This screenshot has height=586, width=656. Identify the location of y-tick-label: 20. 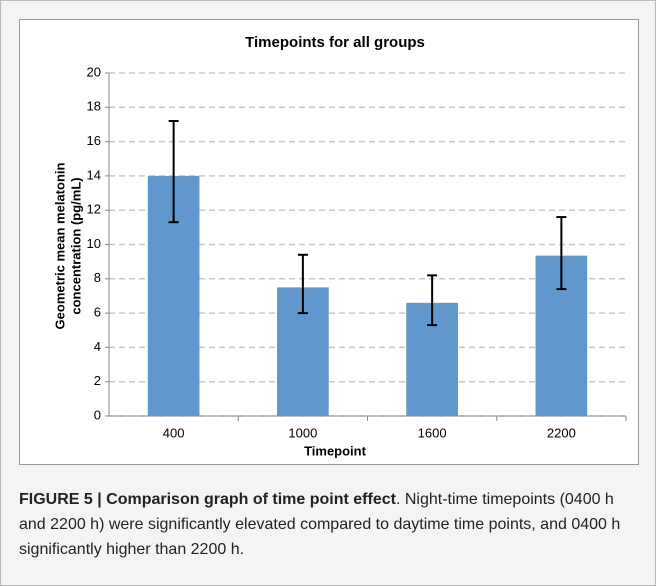
(94, 71).